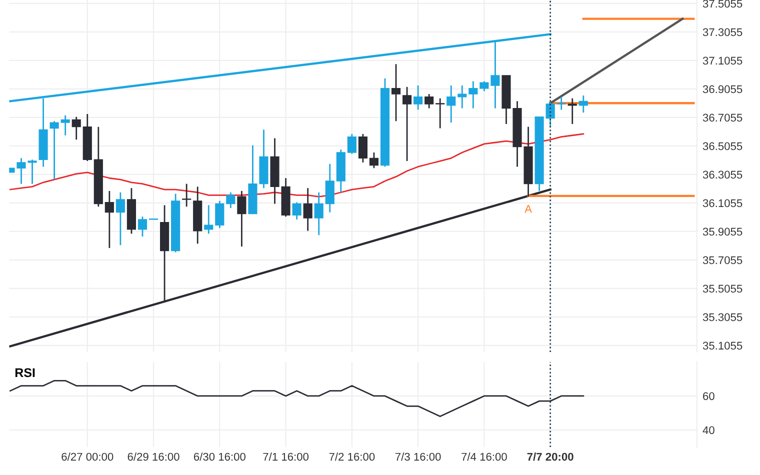 This screenshot has width=760, height=475. I want to click on y-tick-label: 36.7055, so click(722, 118).